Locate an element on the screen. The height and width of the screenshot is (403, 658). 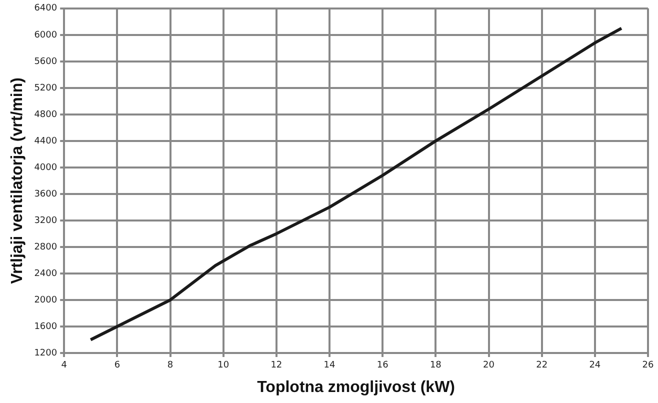
y-tick-label: 4800 is located at coordinates (46, 115).